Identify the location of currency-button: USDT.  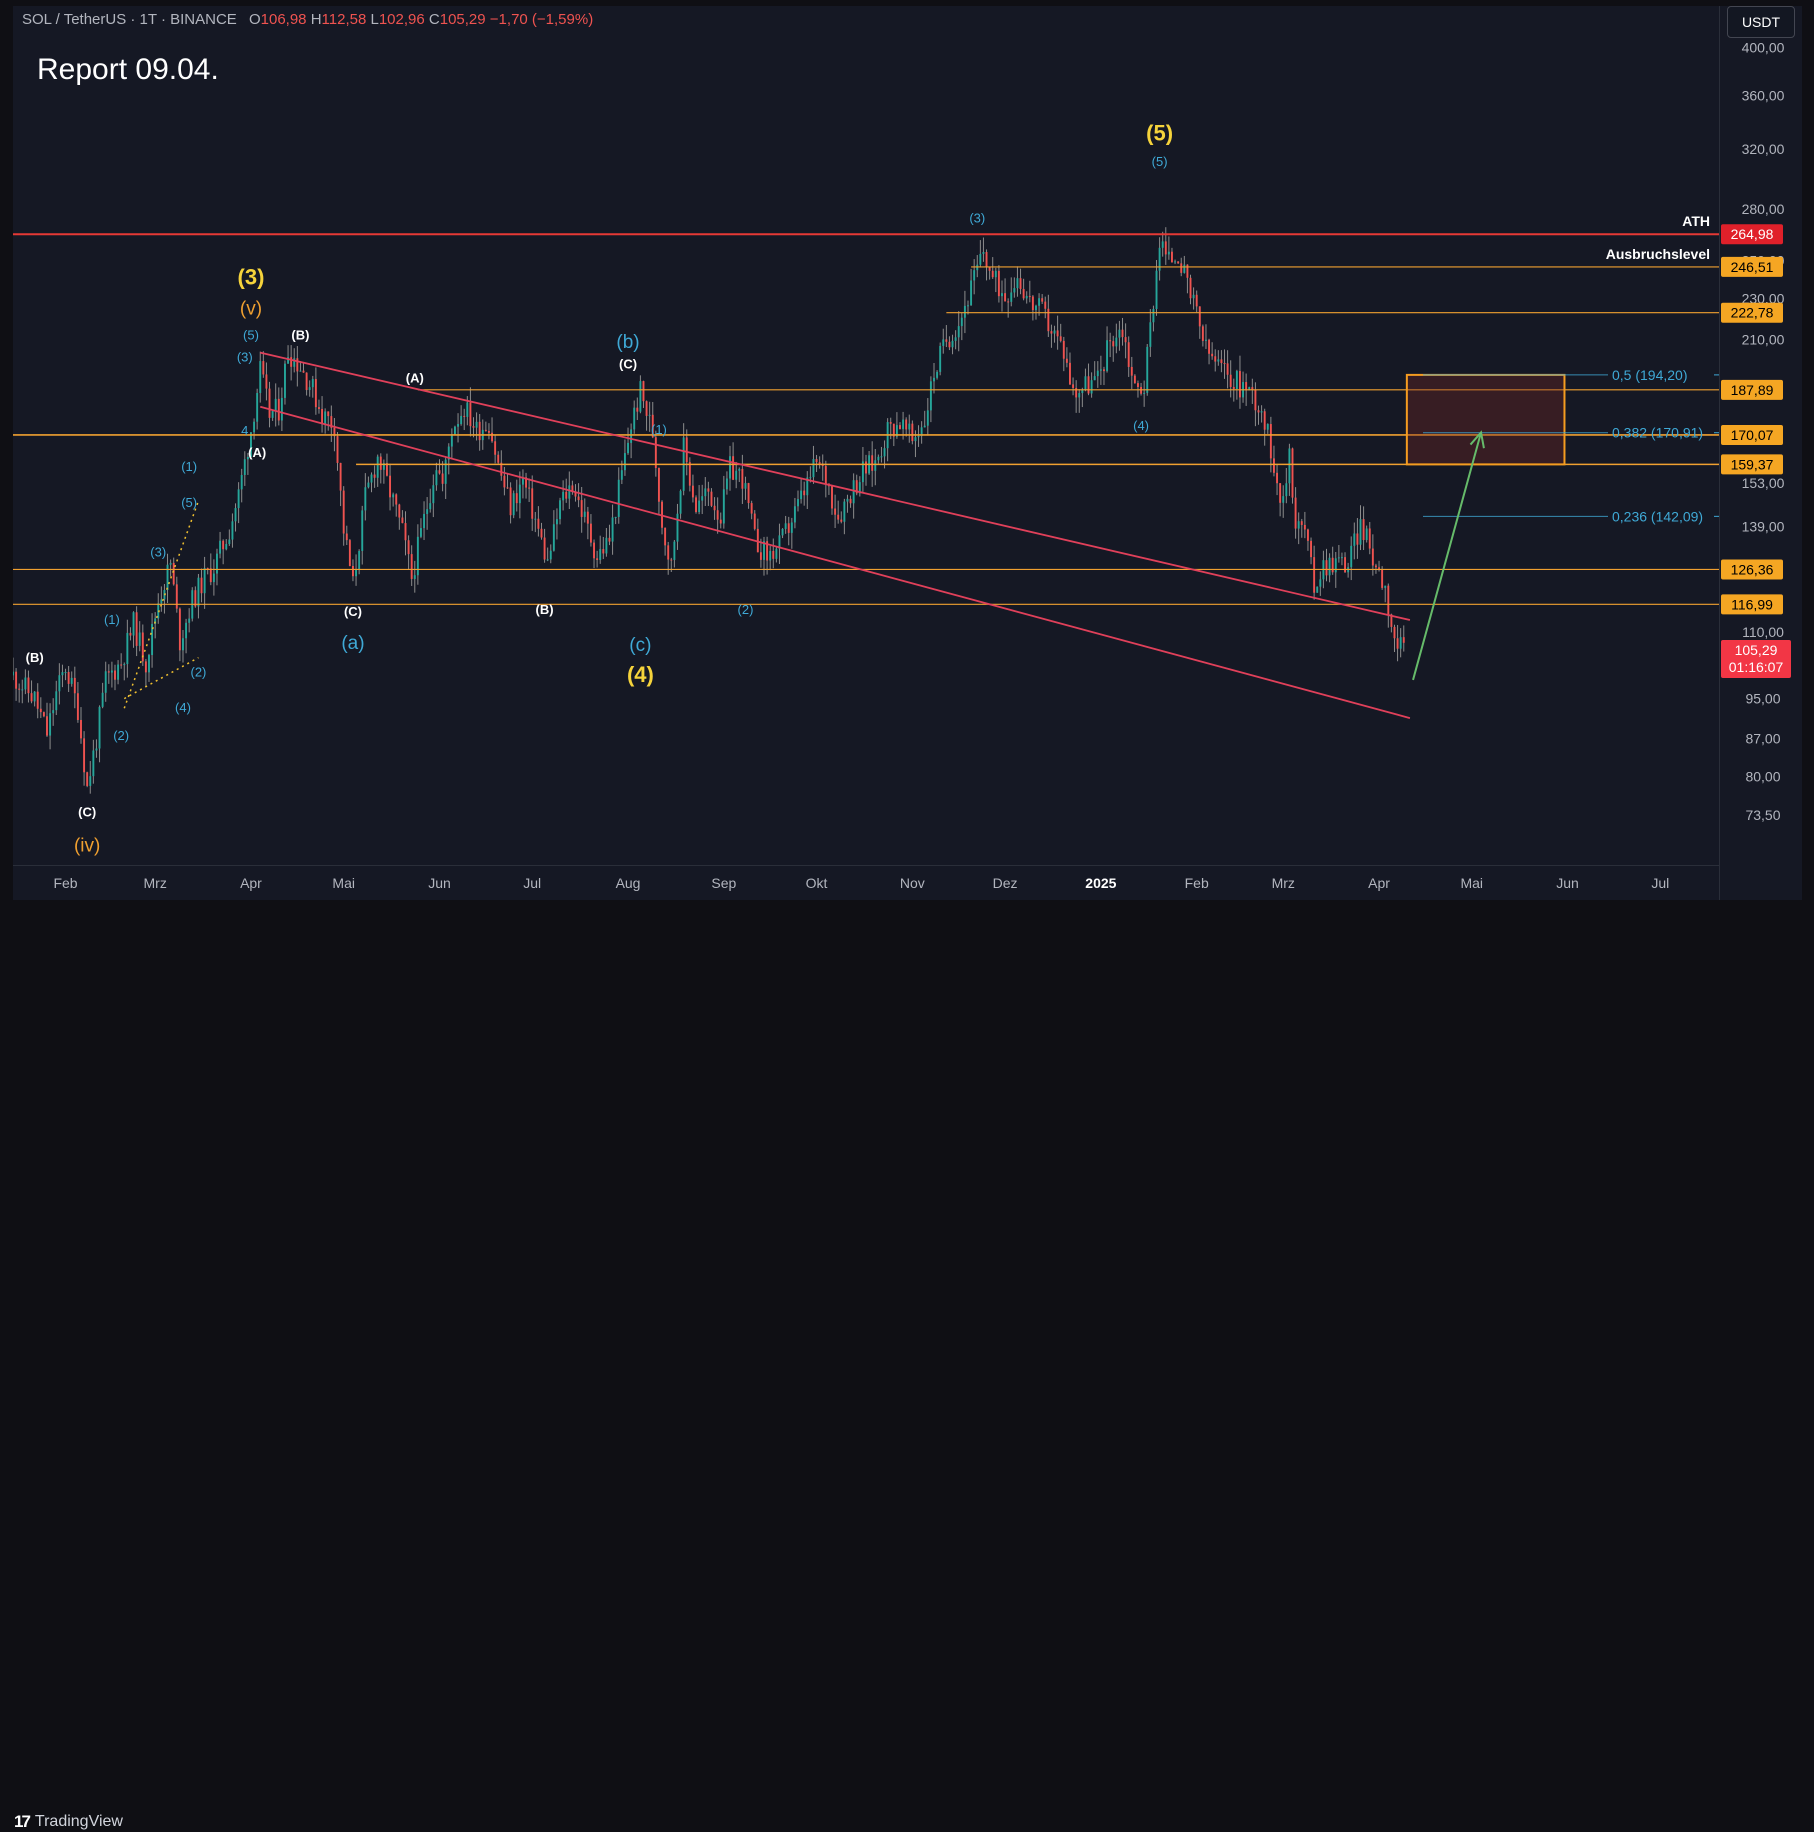
(1761, 22).